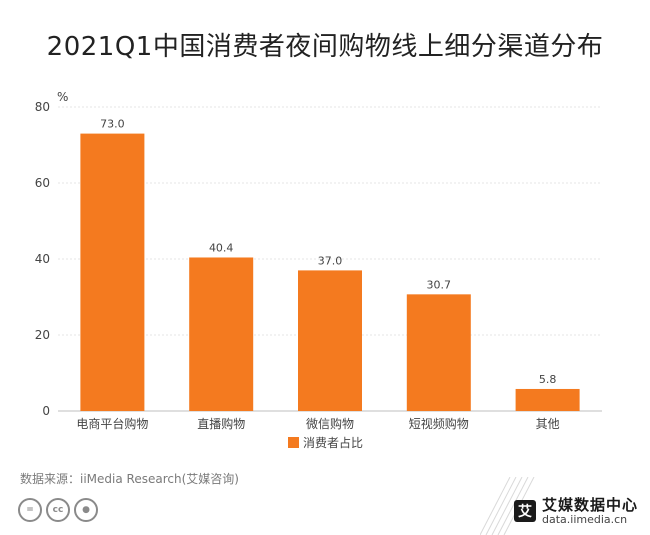 This screenshot has width=650, height=535. Describe the element at coordinates (325, 47) in the screenshot. I see `chart-title: 2021Q1中国消费者夜间购物线上细分渠道分布` at that location.